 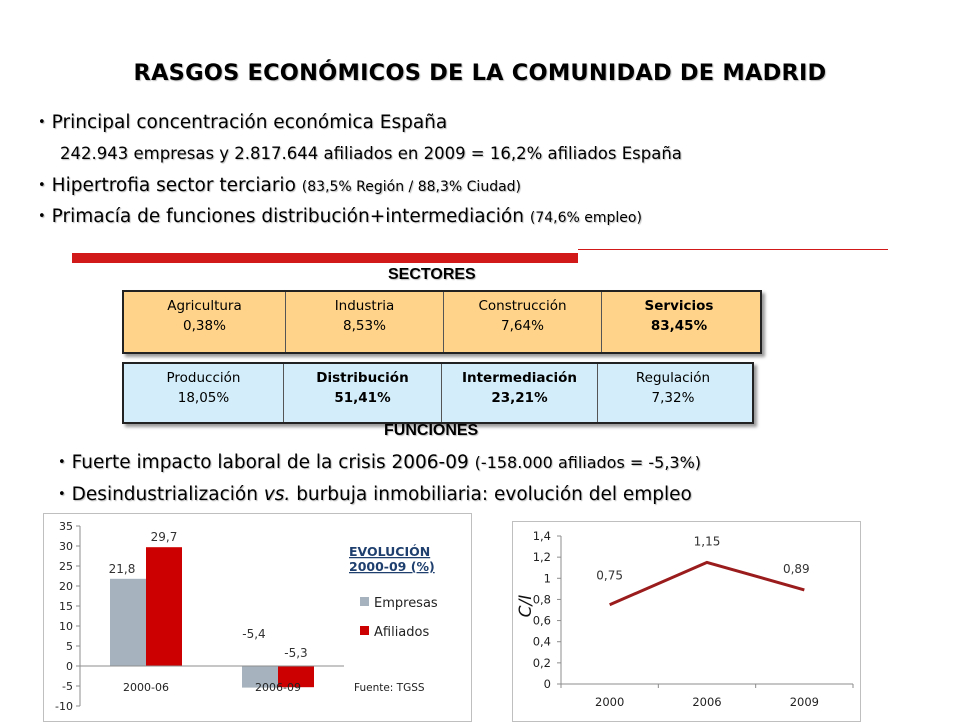 I want to click on y-tick-label: 0,4, so click(x=542, y=642).